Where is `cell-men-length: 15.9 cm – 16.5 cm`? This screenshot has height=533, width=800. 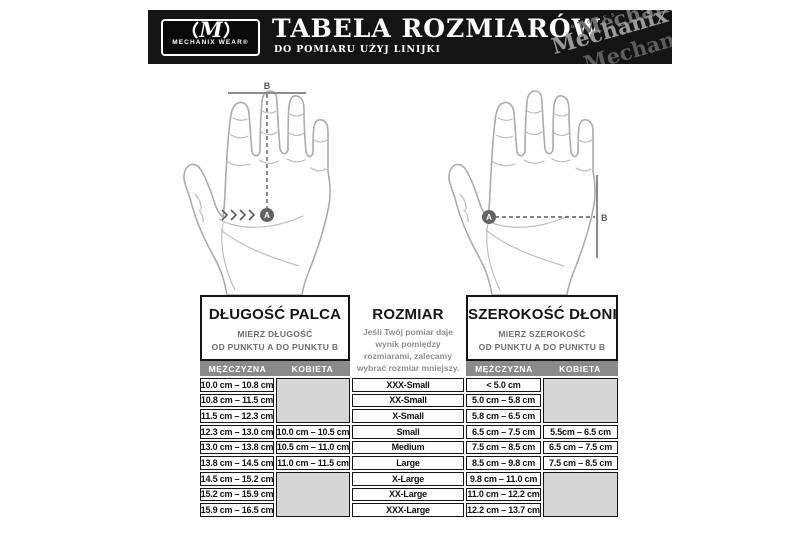
cell-men-length: 15.9 cm – 16.5 cm is located at coordinates (237, 510).